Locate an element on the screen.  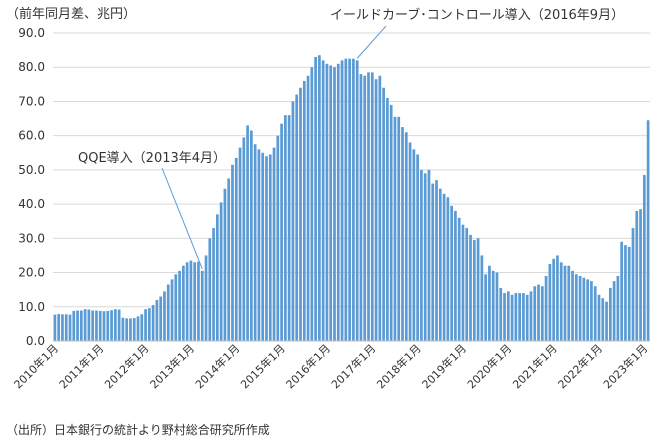
x-tick-label: 2010年1月 is located at coordinates (36, 366).